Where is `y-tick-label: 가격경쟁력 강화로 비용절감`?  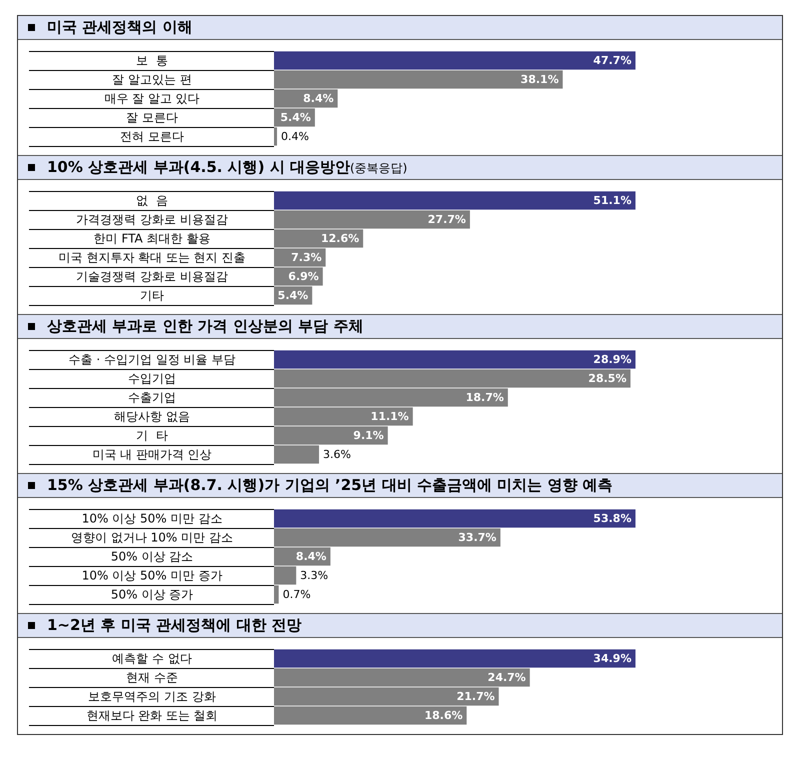 y-tick-label: 가격경쟁력 강화로 비용절감 is located at coordinates (152, 219).